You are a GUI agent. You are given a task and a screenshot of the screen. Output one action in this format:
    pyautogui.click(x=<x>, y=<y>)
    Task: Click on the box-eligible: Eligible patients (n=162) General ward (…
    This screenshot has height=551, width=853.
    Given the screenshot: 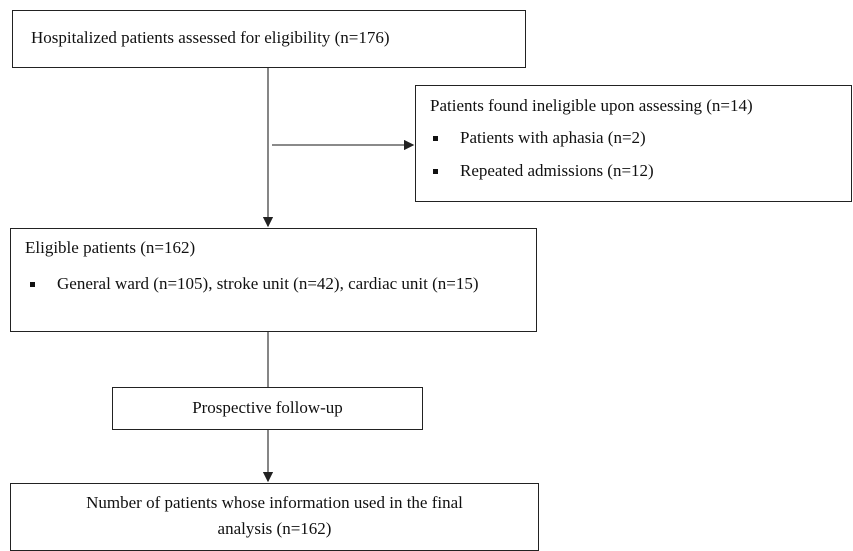 What is the action you would take?
    pyautogui.click(x=273, y=280)
    